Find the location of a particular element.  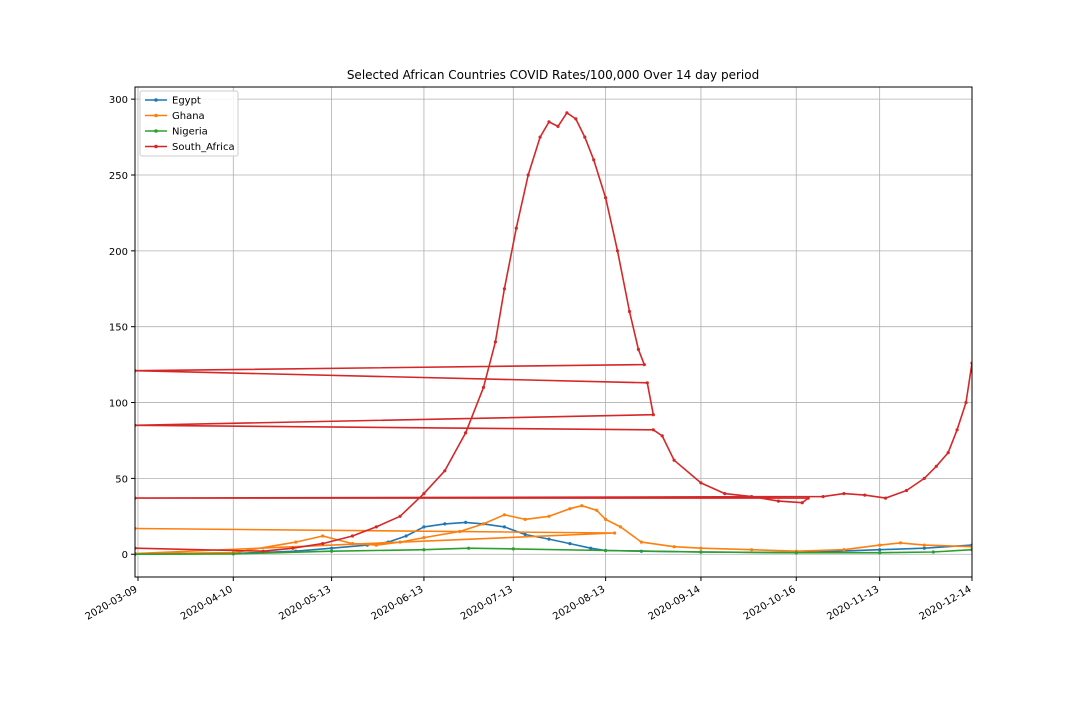

legend-box is located at coordinates (189, 123).